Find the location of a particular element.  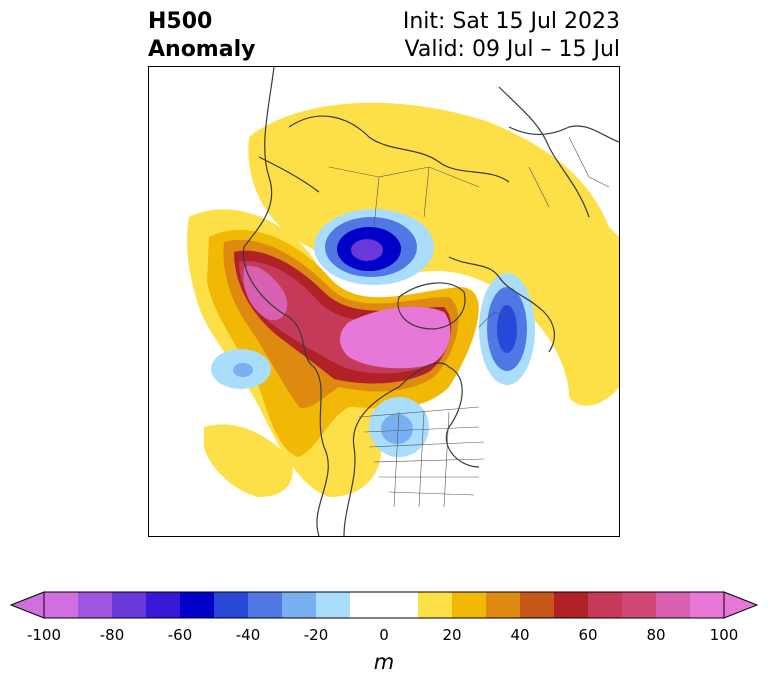

anomaly-positive-band-sw is located at coordinates (248, 460).